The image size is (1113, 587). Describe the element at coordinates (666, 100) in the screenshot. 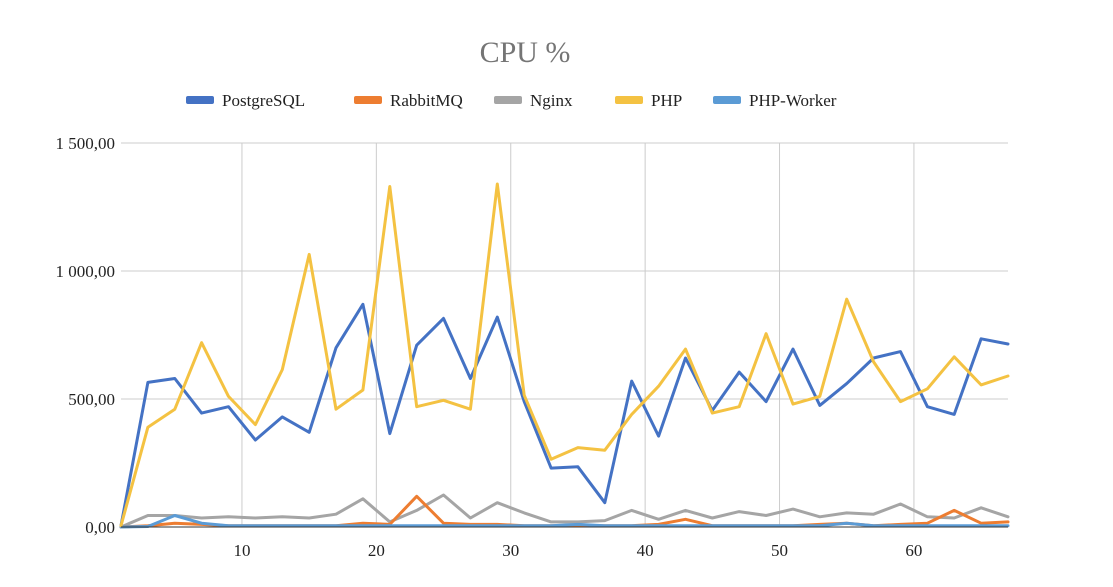

I see `legend-label-php: PHP` at that location.